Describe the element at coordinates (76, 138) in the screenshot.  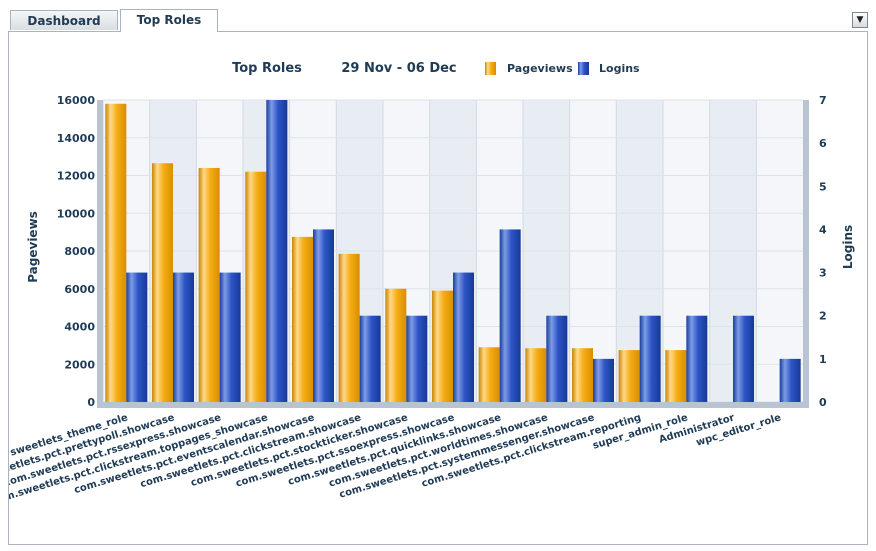
I see `y-tick-label: 14000` at that location.